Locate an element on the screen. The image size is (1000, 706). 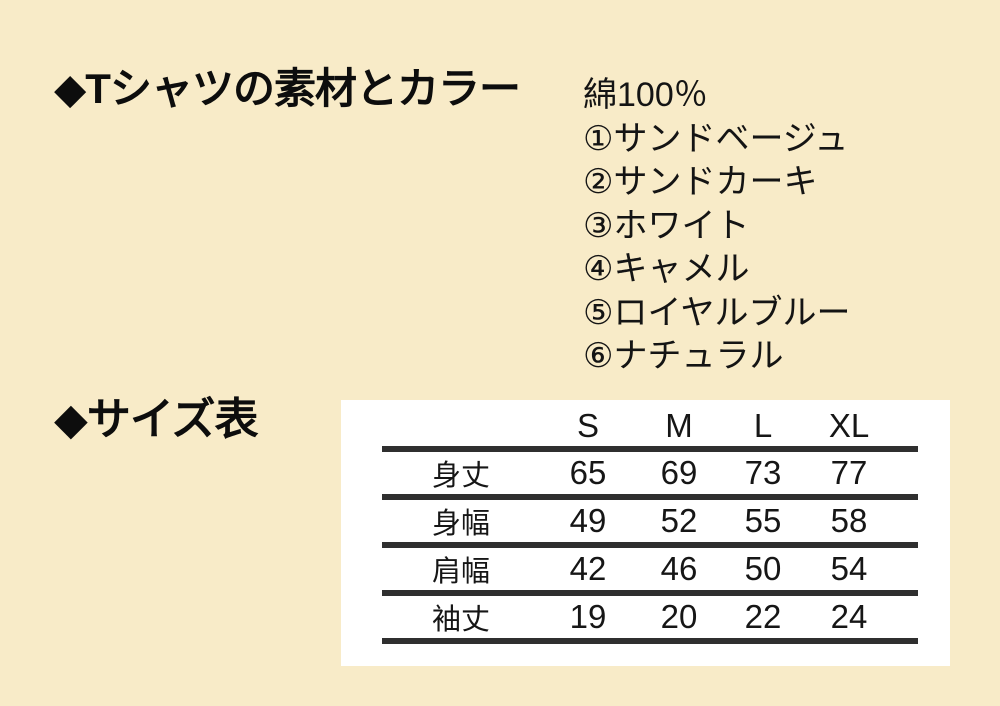
color-list-item: ②サンドカーキ is located at coordinates (700, 182).